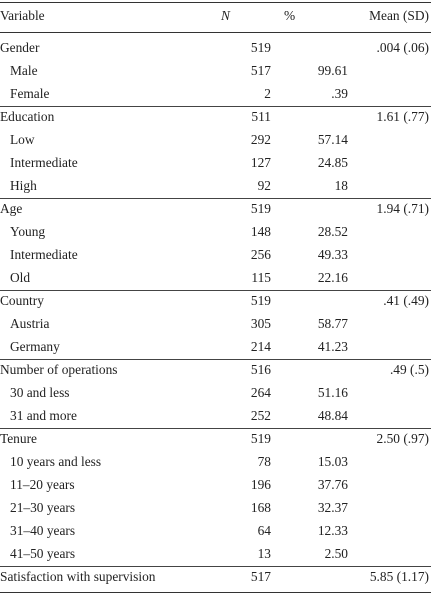 The height and width of the screenshot is (595, 431). What do you see at coordinates (22, 300) in the screenshot?
I see `group-label: Country` at bounding box center [22, 300].